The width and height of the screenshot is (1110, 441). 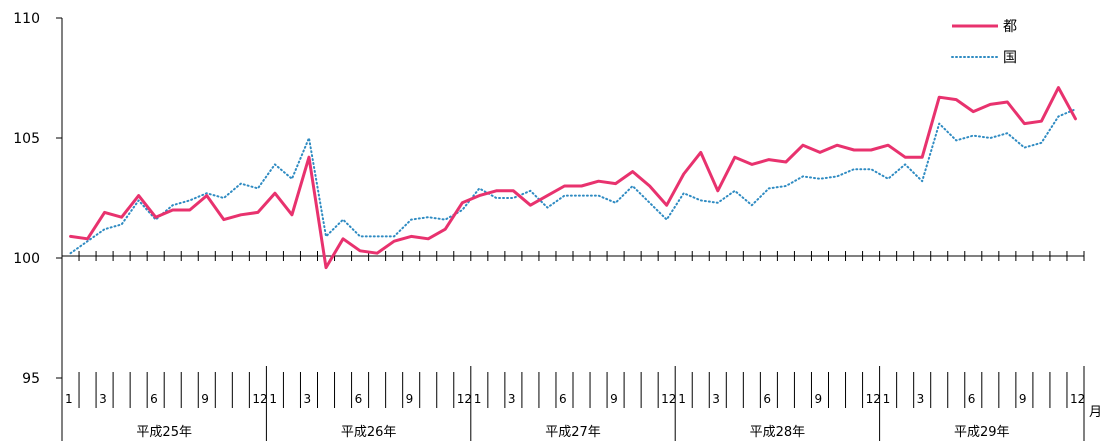 I want to click on legend-label: 都, so click(x=1010, y=27).